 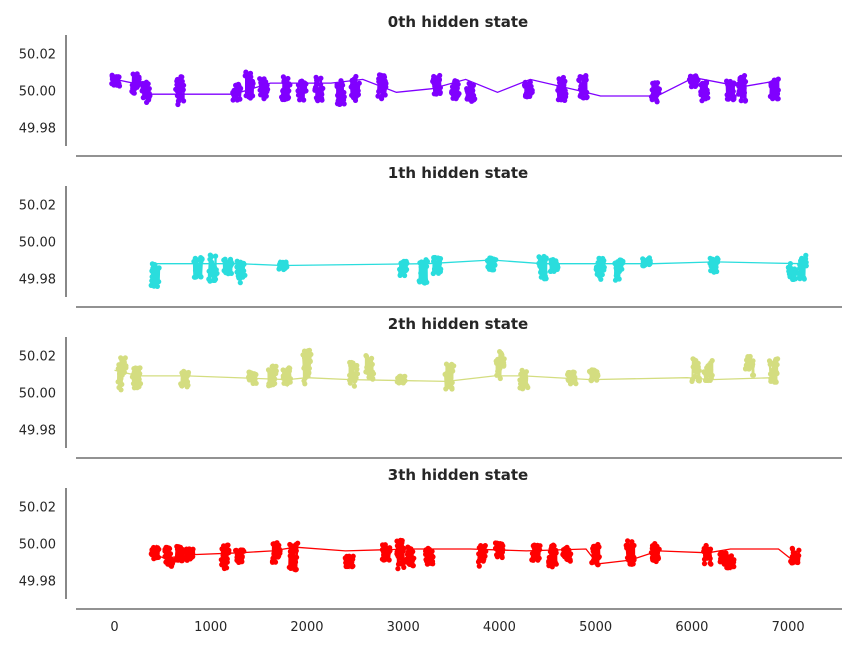 I want to click on panel-title: 2th hidden state, so click(x=458, y=324).